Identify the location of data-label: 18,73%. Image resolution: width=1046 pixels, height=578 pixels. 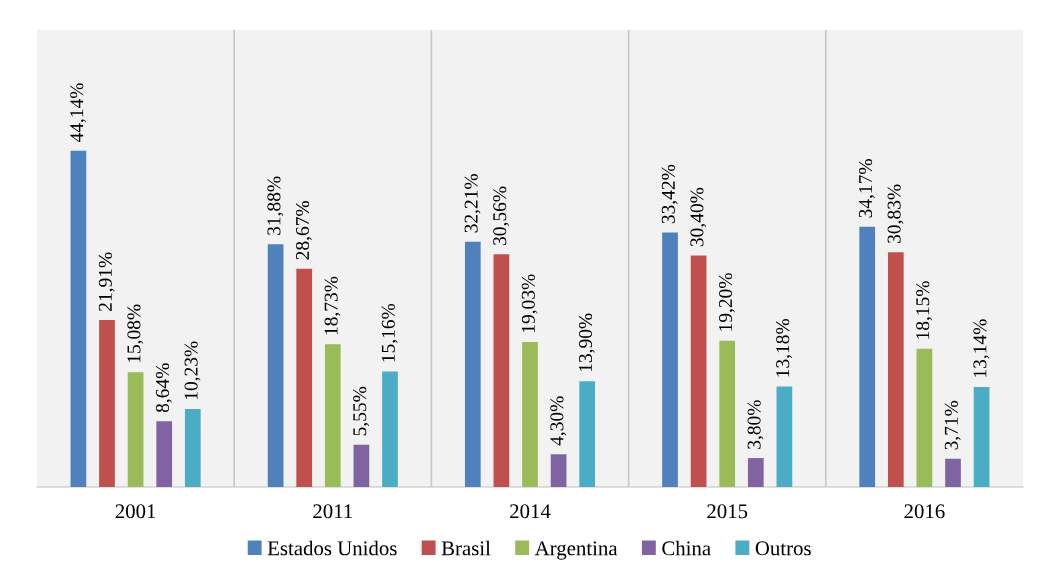
(332, 305).